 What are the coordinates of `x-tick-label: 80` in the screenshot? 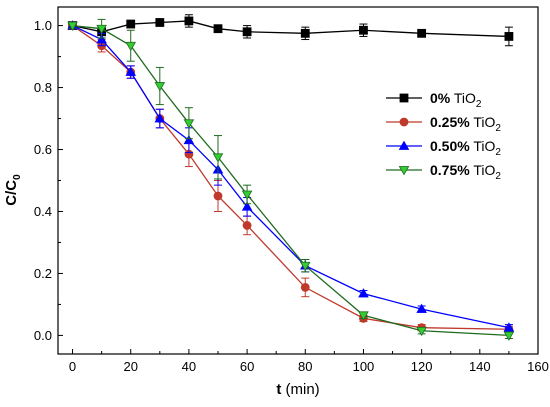 It's located at (305, 366).